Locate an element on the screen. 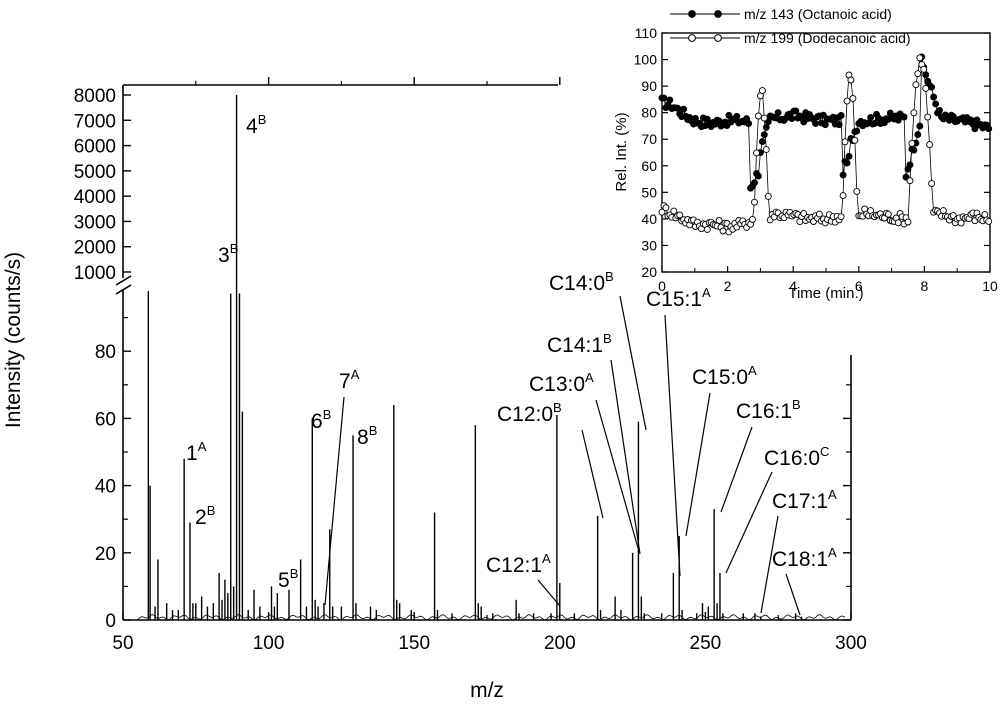 The height and width of the screenshot is (708, 1000). peak-label: C15:1A is located at coordinates (678, 298).